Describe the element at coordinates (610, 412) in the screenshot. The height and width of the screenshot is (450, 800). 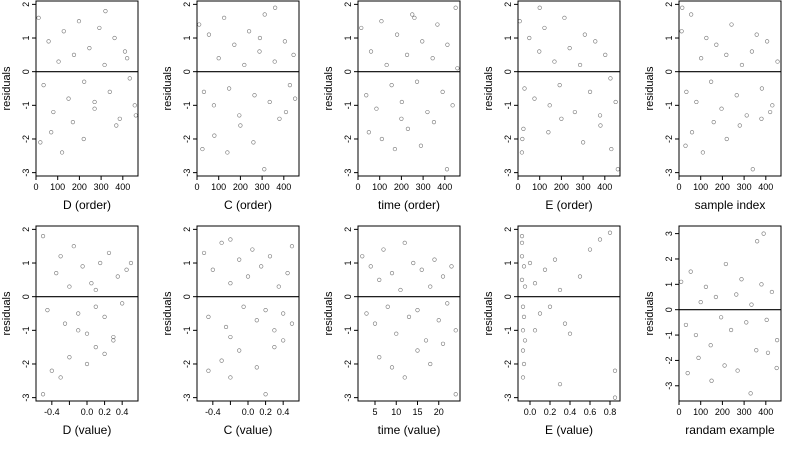
I see `x-tick-label: 0.8` at that location.